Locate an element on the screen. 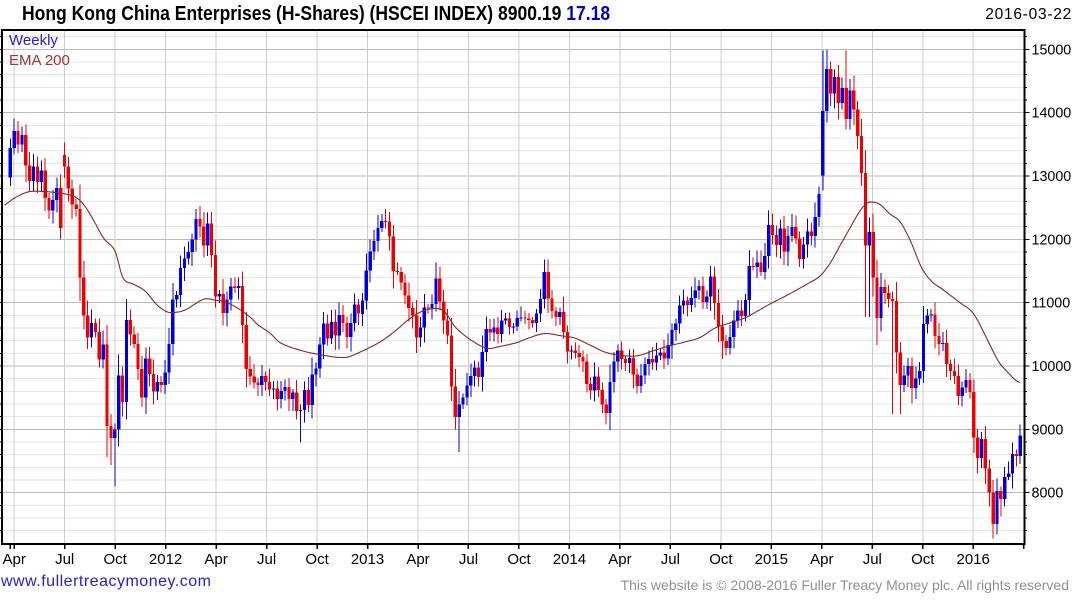  svg-text: 11000 is located at coordinates (1051, 304).